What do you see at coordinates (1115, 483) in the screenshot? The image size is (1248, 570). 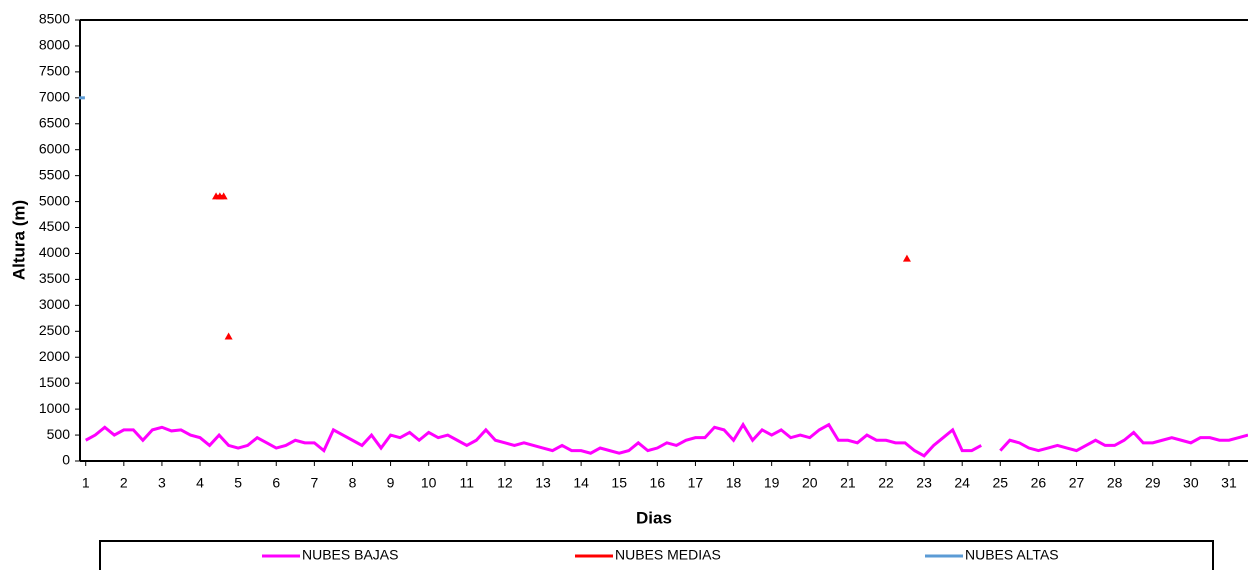 I see `x-tick-label: 28` at bounding box center [1115, 483].